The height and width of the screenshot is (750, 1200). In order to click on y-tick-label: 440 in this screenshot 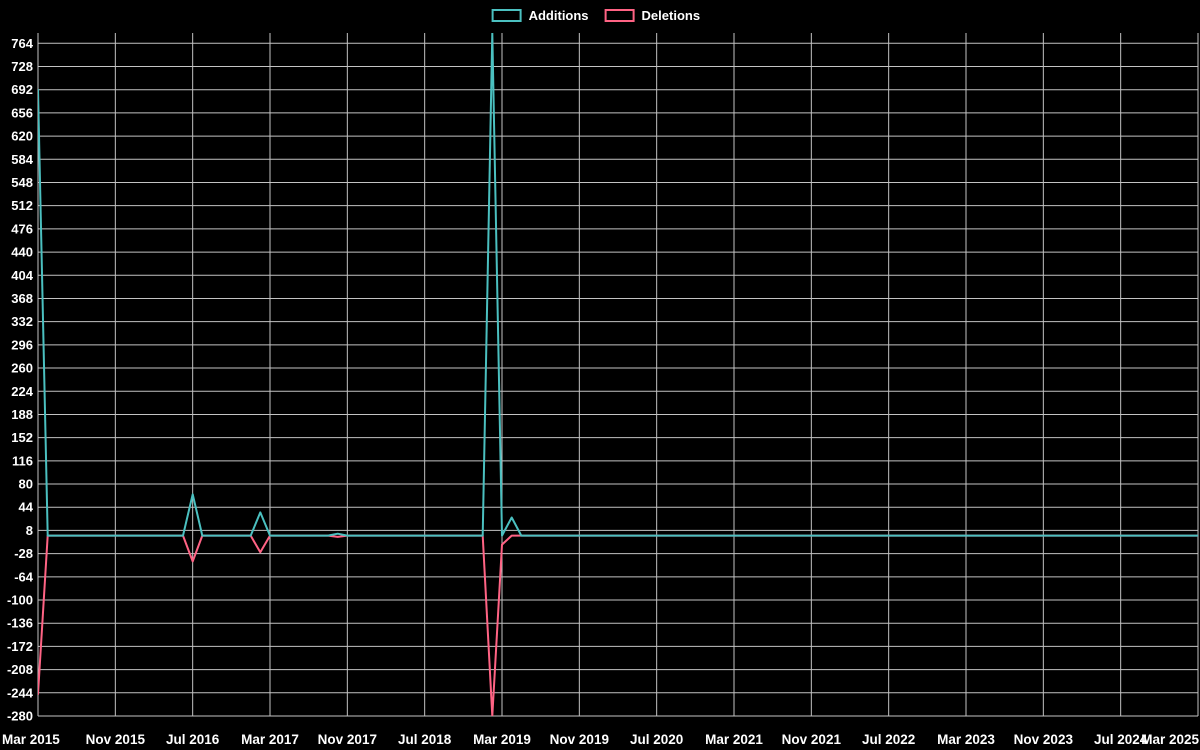, I will do `click(22, 252)`.